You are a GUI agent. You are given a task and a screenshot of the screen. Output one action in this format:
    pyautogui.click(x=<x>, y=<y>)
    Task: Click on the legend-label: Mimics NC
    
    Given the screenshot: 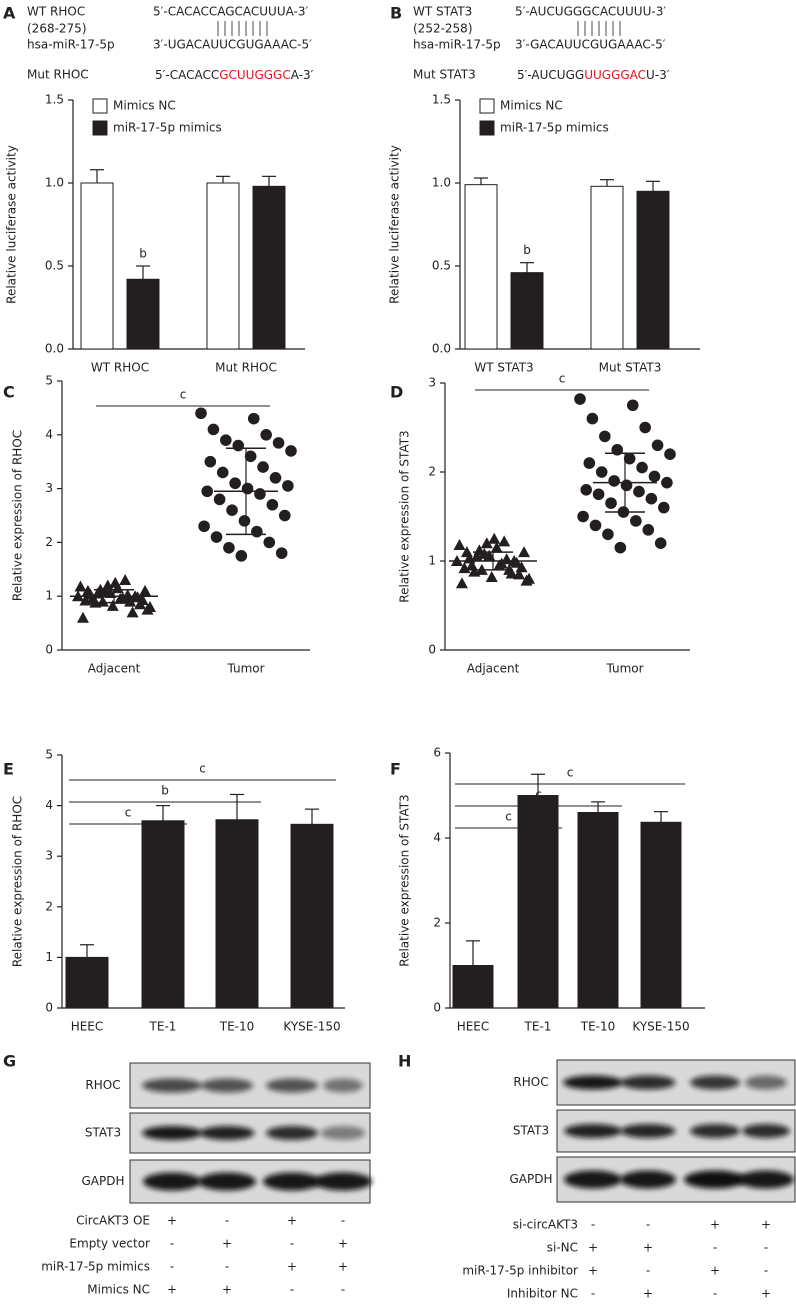 What is the action you would take?
    pyautogui.click(x=531, y=106)
    